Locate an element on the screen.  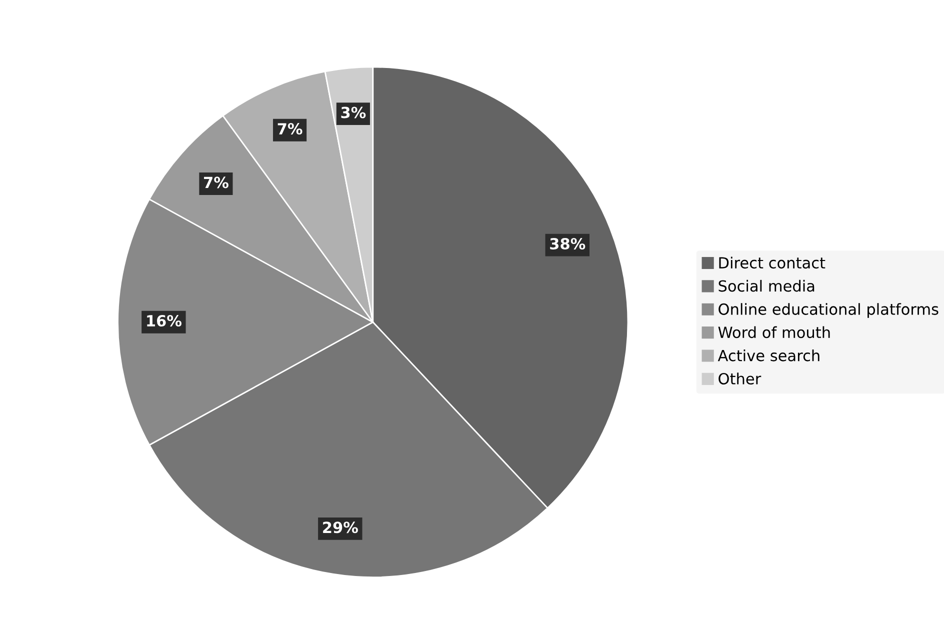
legend-label: Direct contact is located at coordinates (772, 262).